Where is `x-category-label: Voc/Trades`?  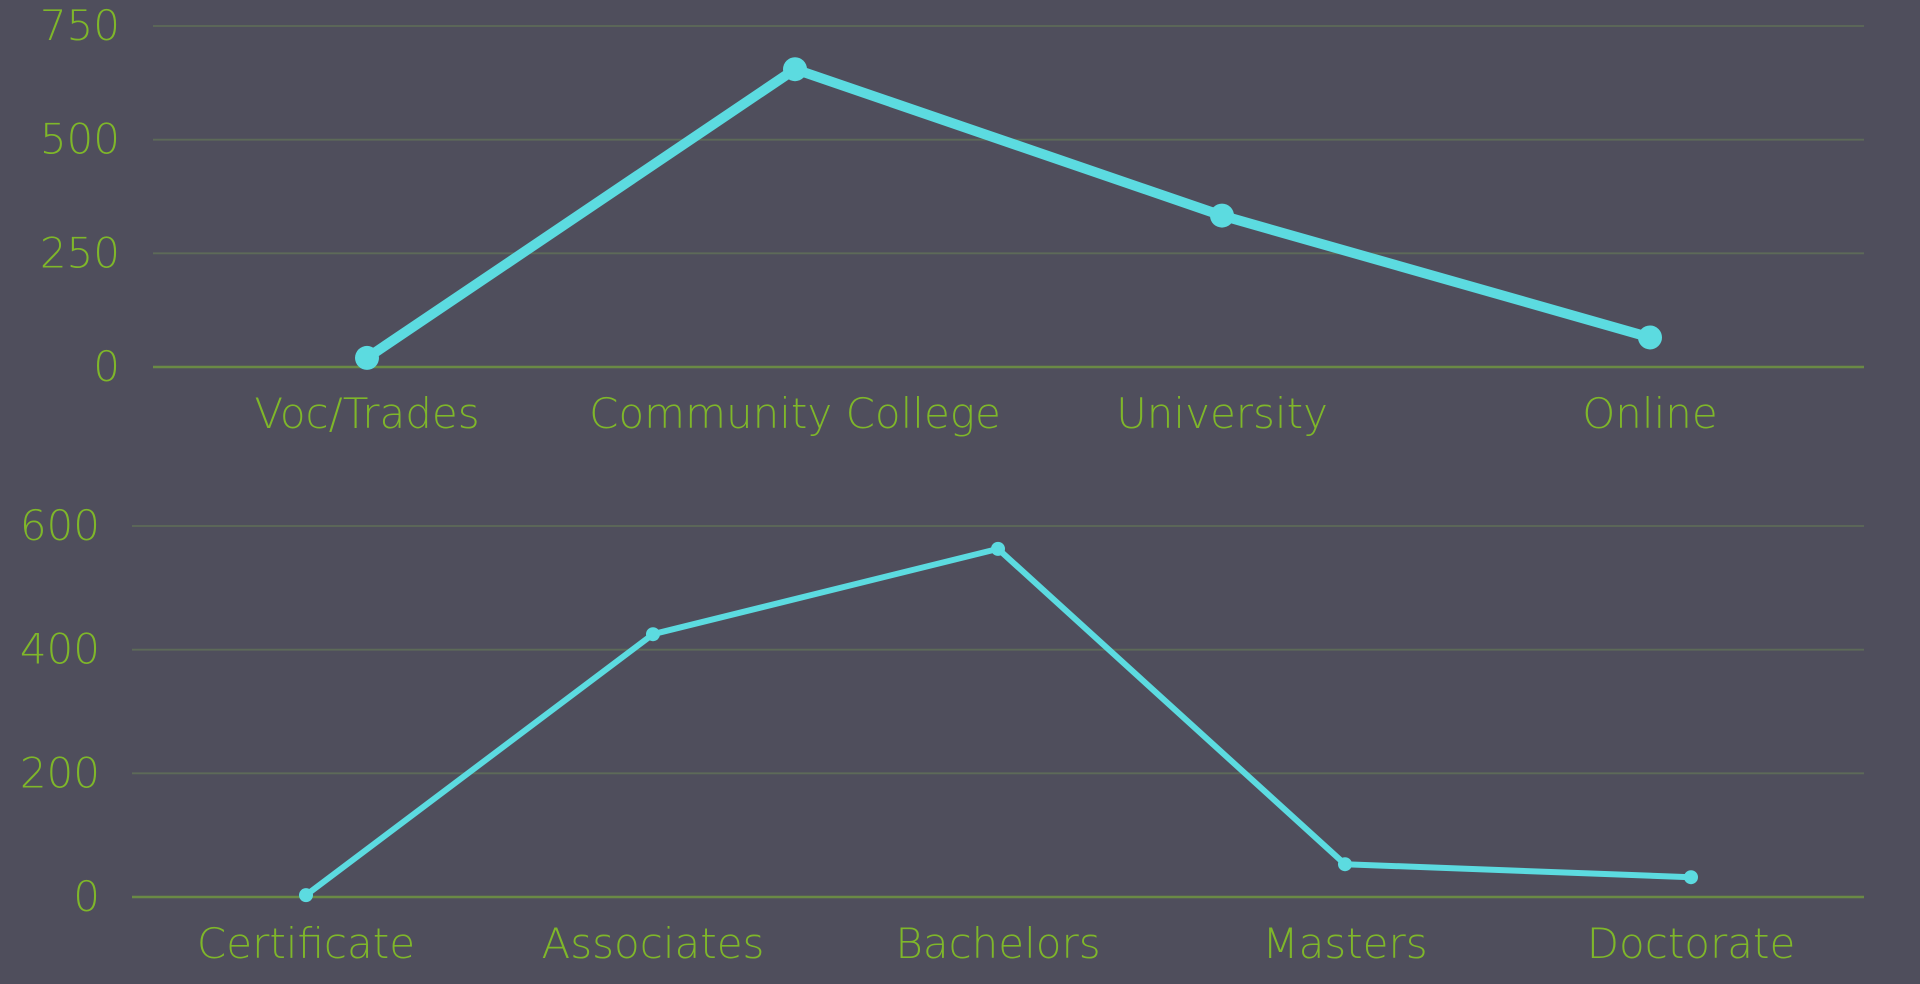
x-category-label: Voc/Trades is located at coordinates (366, 413).